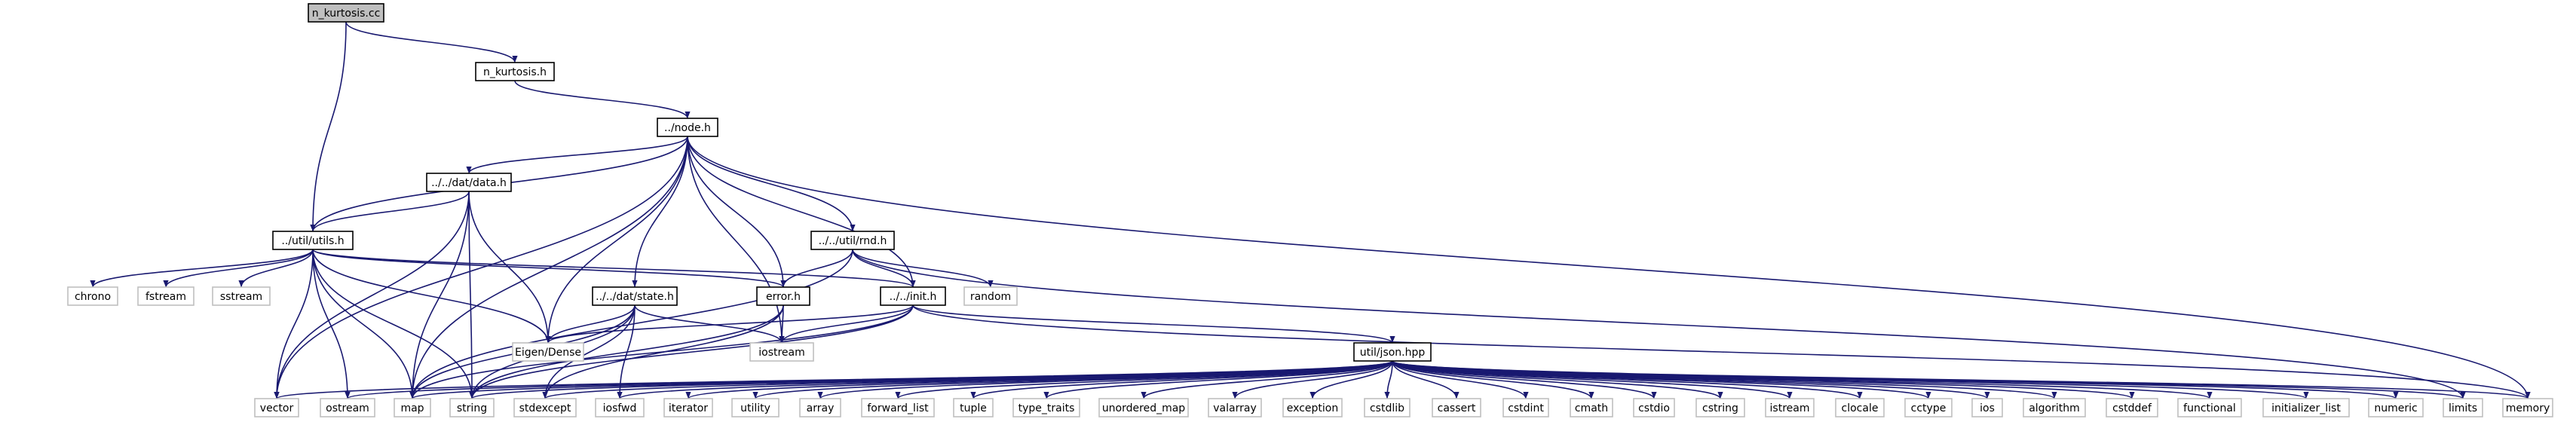  What do you see at coordinates (1153, 324) in the screenshot?
I see `edge-init_h-to-json_hpp` at bounding box center [1153, 324].